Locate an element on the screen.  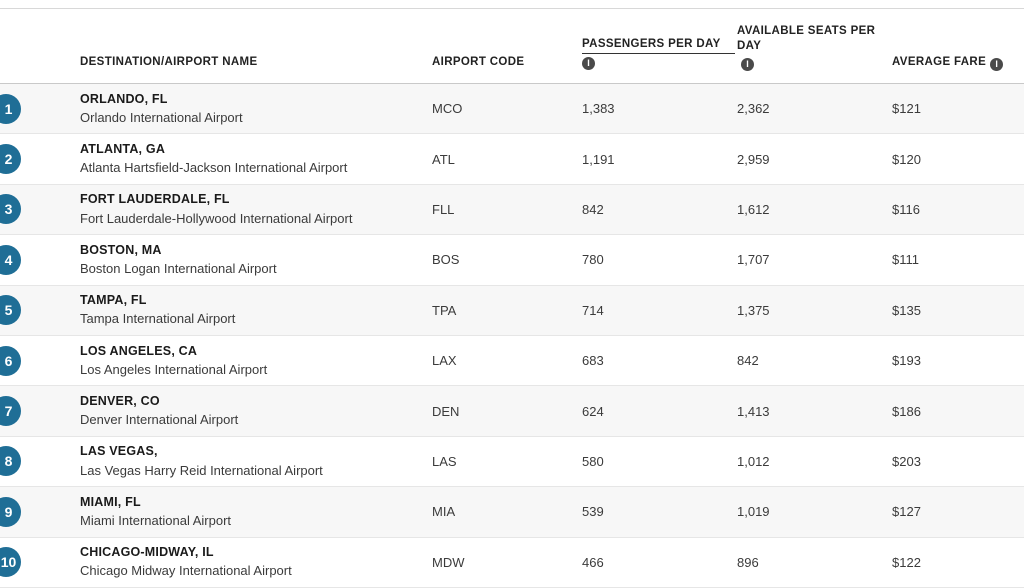
airport-code-cell: DEN is located at coordinates (505, 411).